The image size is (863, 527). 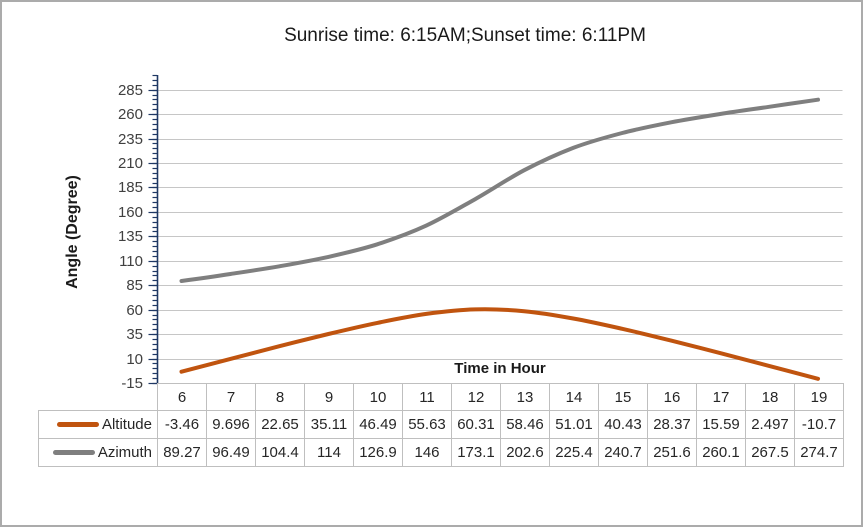 I want to click on table-value: 28.37, so click(x=672, y=424).